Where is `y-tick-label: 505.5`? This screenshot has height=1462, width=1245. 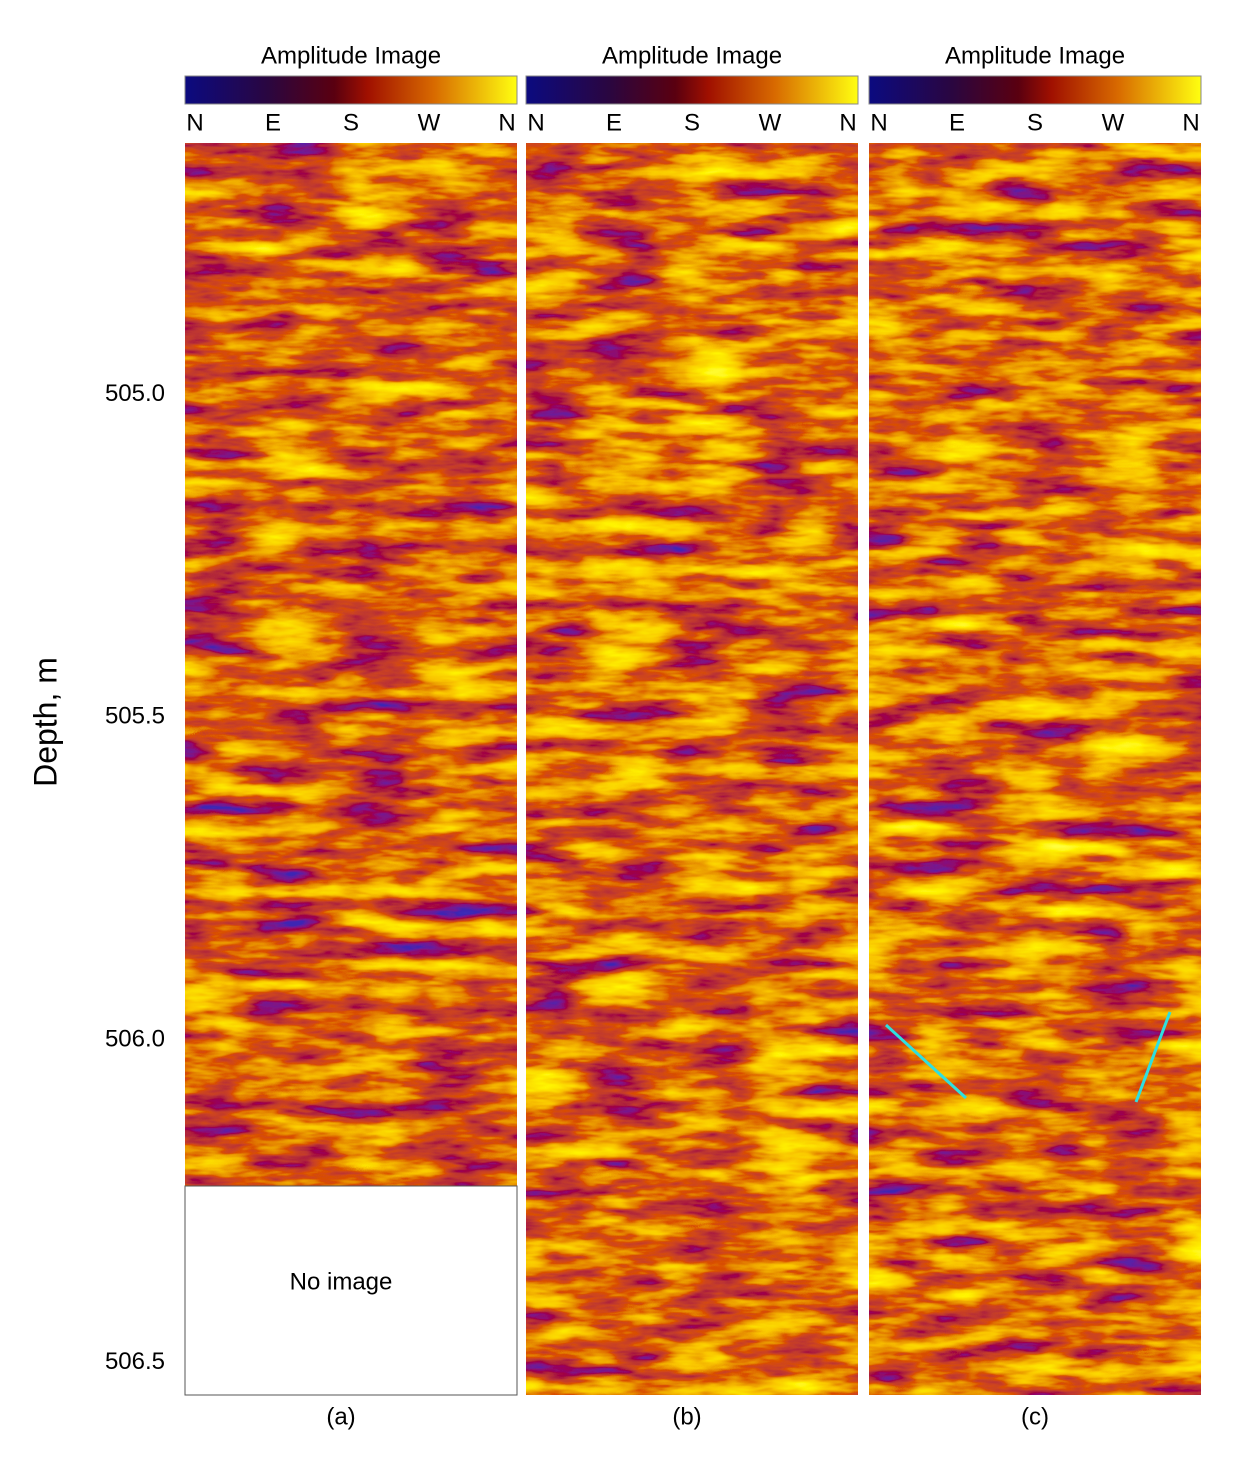 y-tick-label: 505.5 is located at coordinates (135, 716).